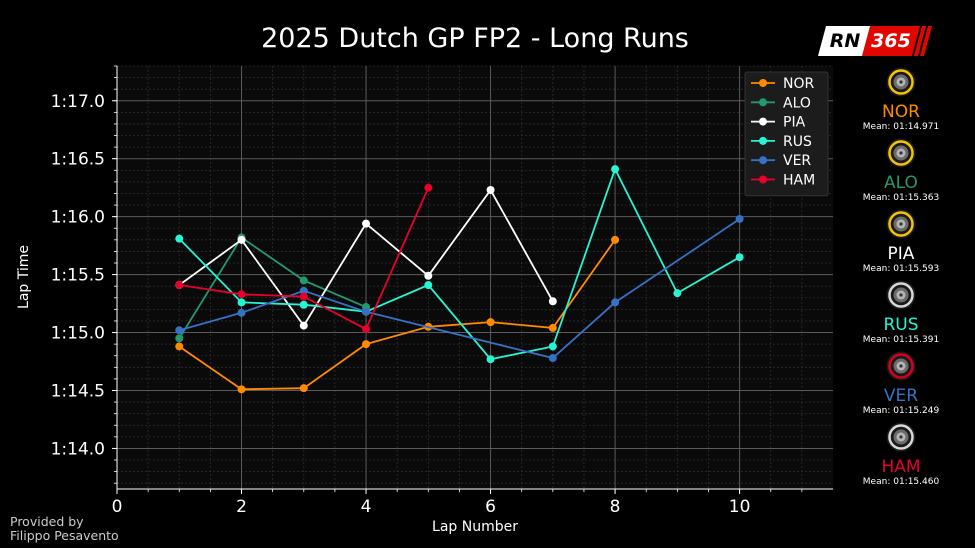 This screenshot has height=548, width=975. What do you see at coordinates (272, 287) in the screenshot?
I see `series-line-alo` at bounding box center [272, 287].